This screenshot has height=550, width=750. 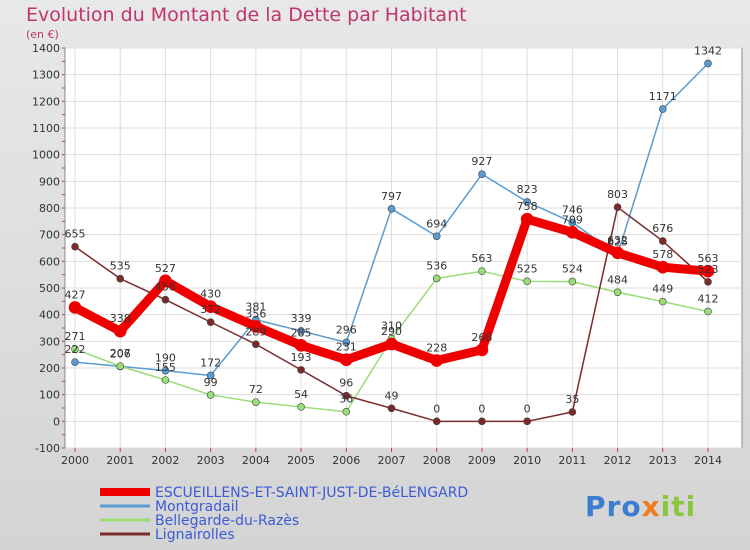 What do you see at coordinates (708, 460) in the screenshot?
I see `x-tick-label: 2014` at bounding box center [708, 460].